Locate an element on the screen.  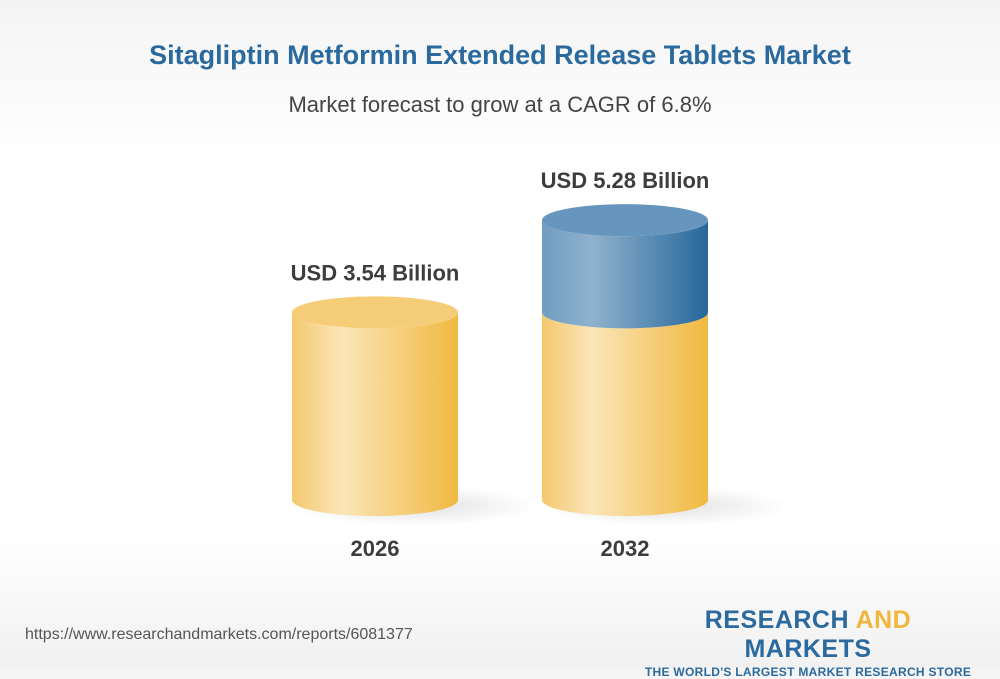
bar-2026 is located at coordinates (375, 414).